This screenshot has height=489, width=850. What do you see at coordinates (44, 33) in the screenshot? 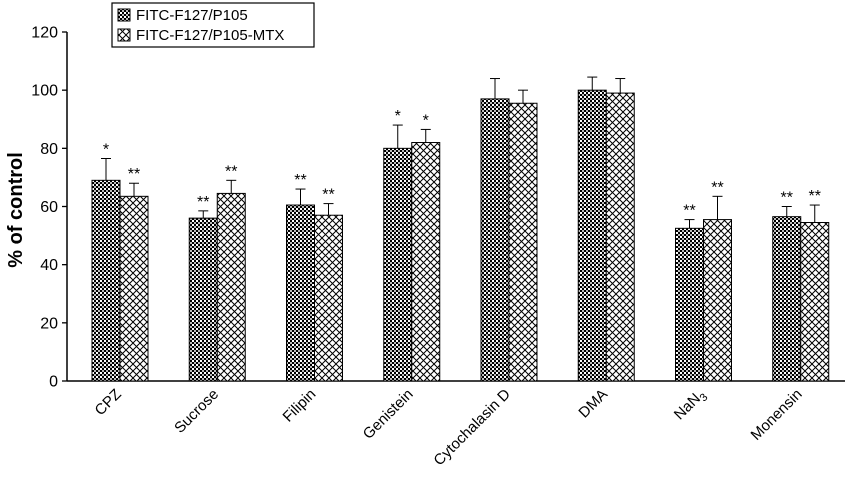
I see `y-tick-label: 120` at bounding box center [44, 33].